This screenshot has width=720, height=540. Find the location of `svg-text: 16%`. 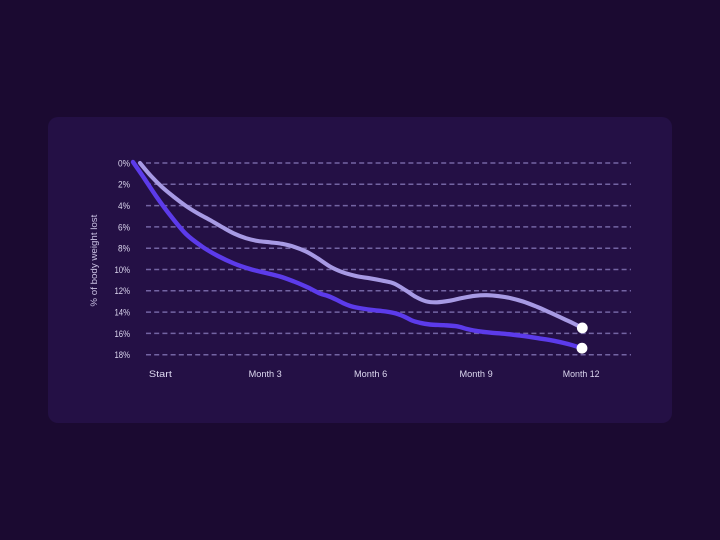

svg-text: 16% is located at coordinates (123, 334).